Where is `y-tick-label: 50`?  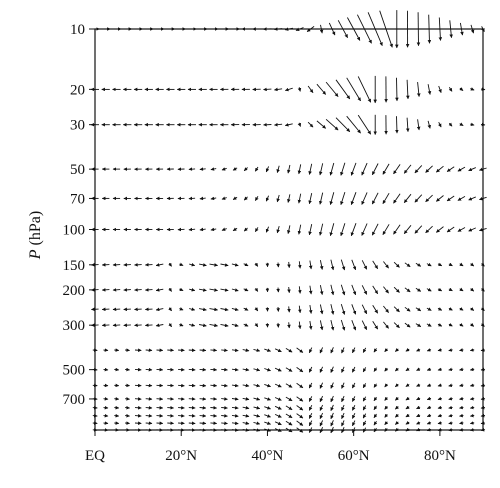
y-tick-label: 50 is located at coordinates (77, 170).